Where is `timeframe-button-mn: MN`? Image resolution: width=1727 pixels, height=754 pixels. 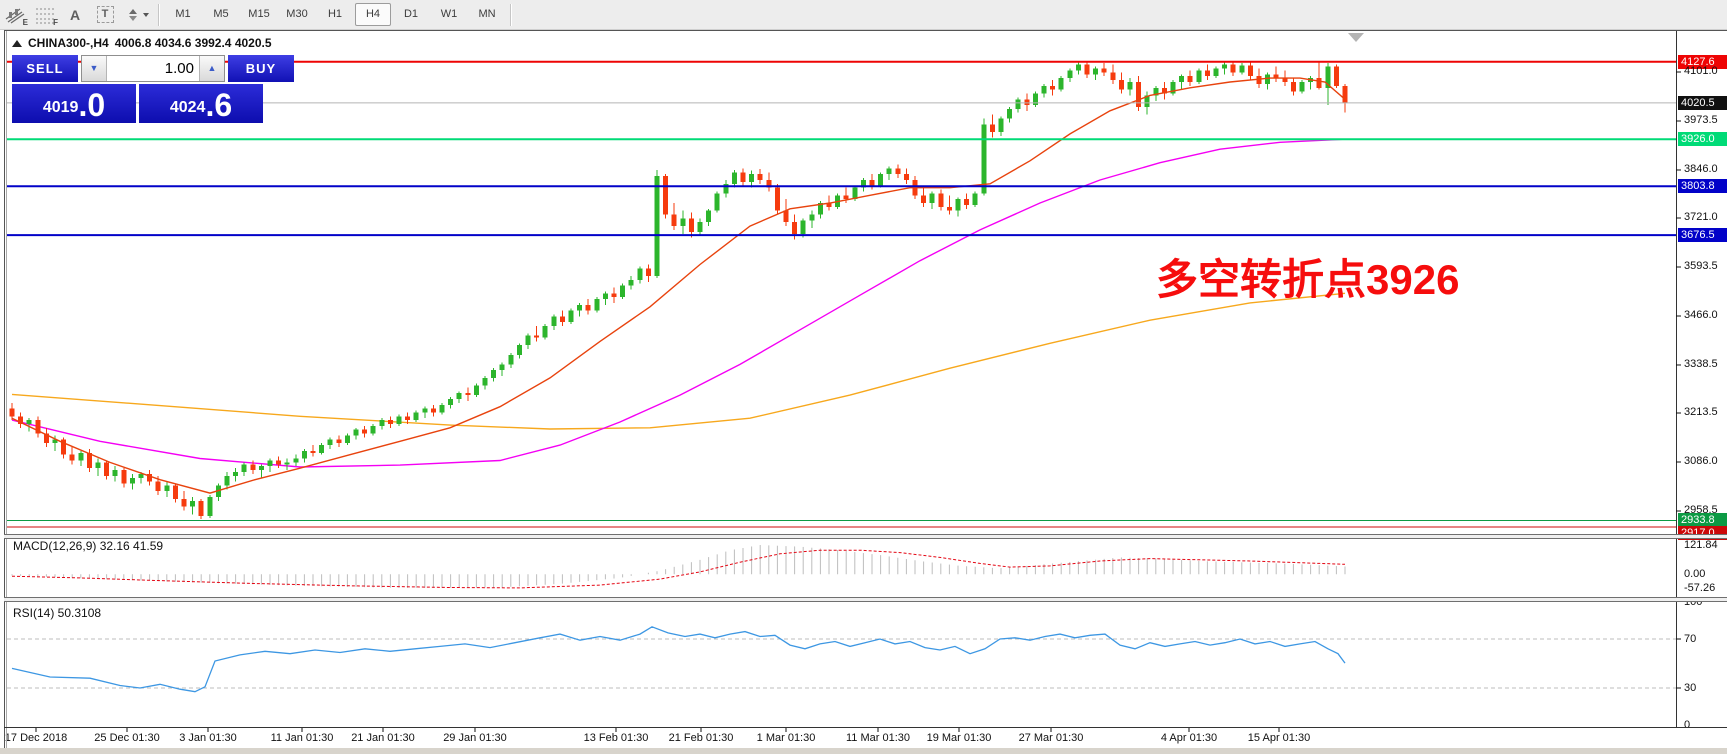 timeframe-button-mn: MN is located at coordinates (487, 14).